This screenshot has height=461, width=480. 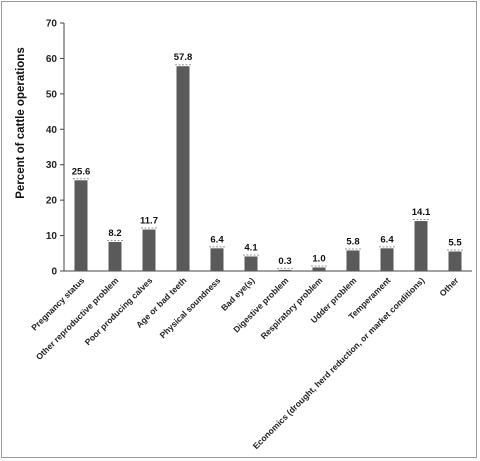 I want to click on data-label: 5.8, so click(x=352, y=241).